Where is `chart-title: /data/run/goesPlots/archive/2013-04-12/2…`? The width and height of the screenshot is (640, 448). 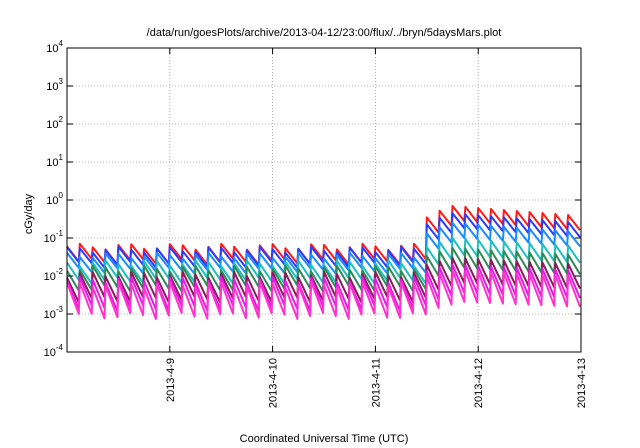
chart-title: /data/run/goesPlots/archive/2013-04-12/2… is located at coordinates (324, 33).